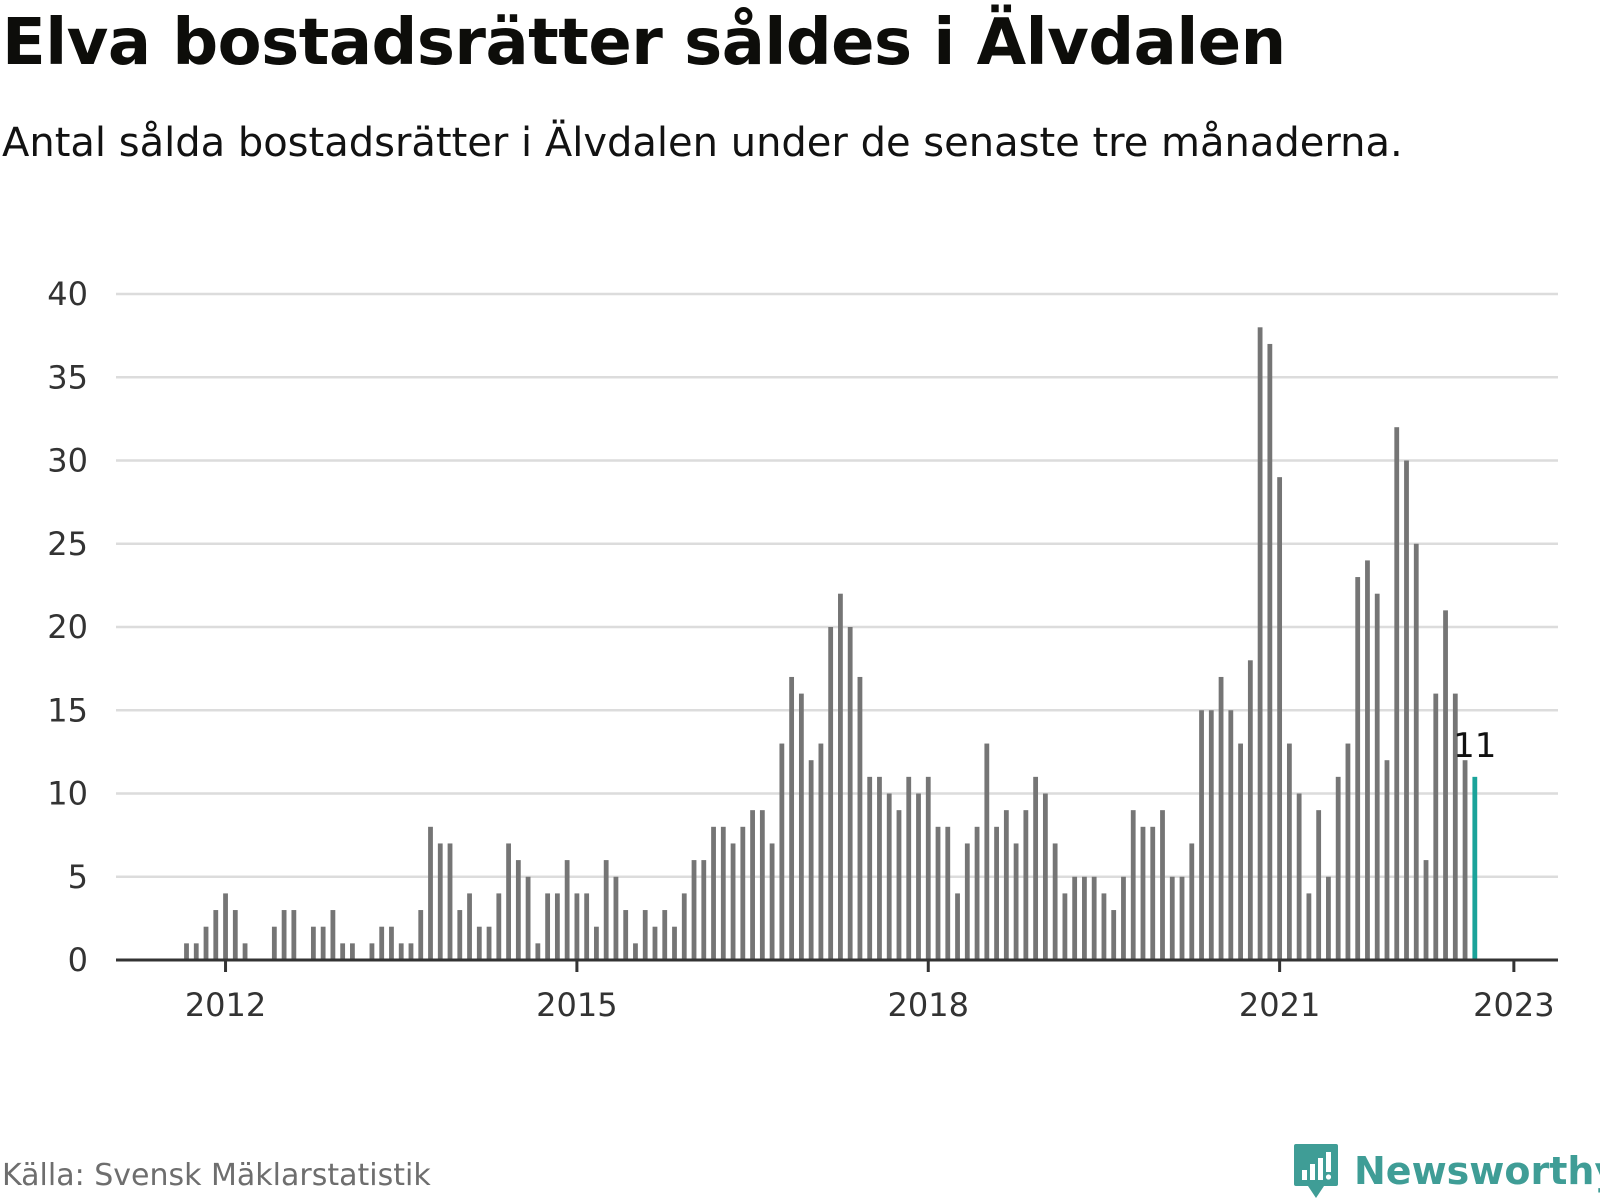 This screenshot has height=1200, width=1600. What do you see at coordinates (78, 960) in the screenshot?
I see `y-tick-label: 0` at bounding box center [78, 960].